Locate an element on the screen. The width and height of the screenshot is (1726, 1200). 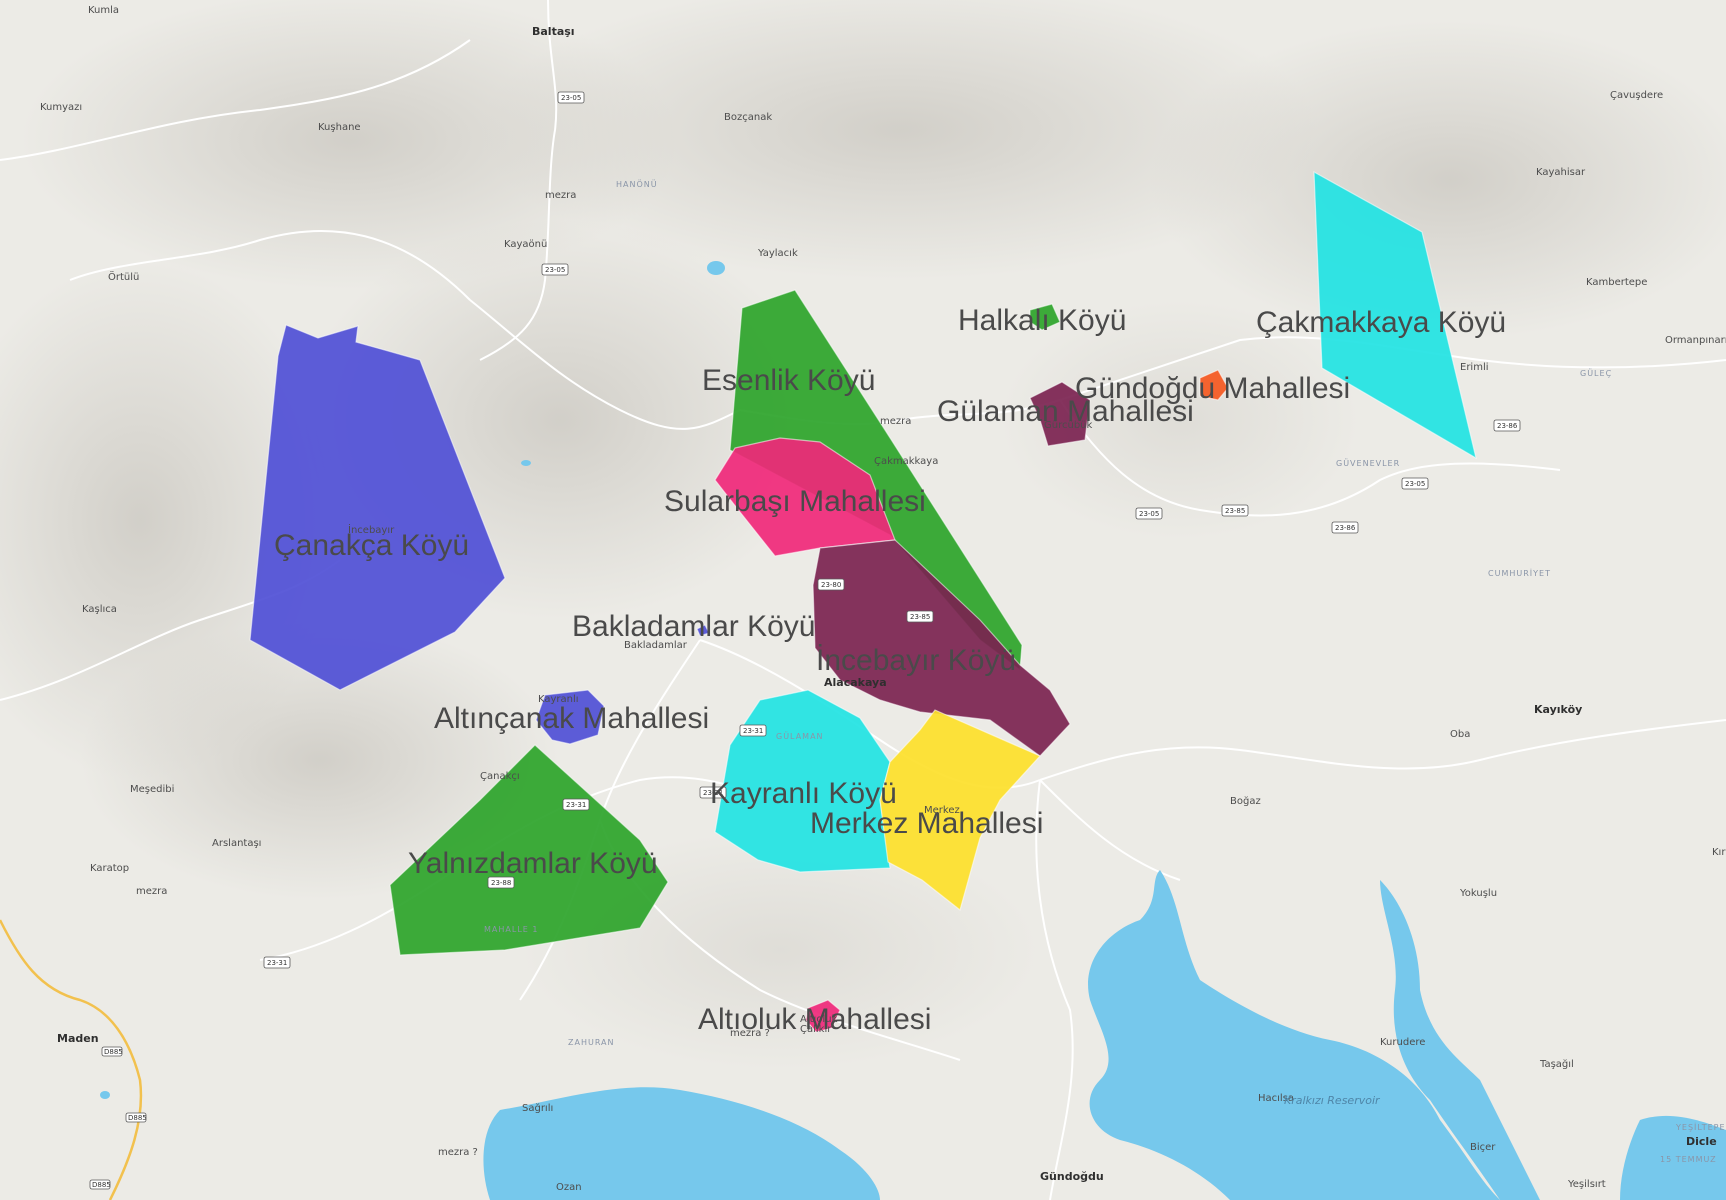
region-label: Çakmakkaya Köyü is located at coordinates (1381, 322).